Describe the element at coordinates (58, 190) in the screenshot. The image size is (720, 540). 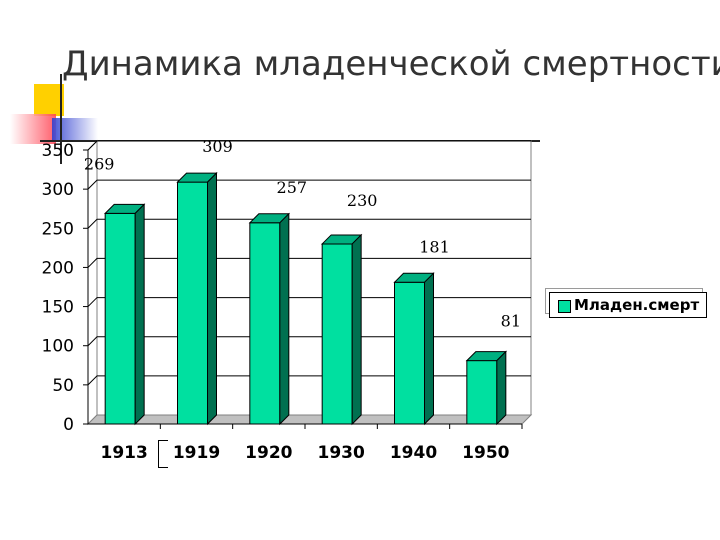
I see `y-tick-label: 300` at that location.